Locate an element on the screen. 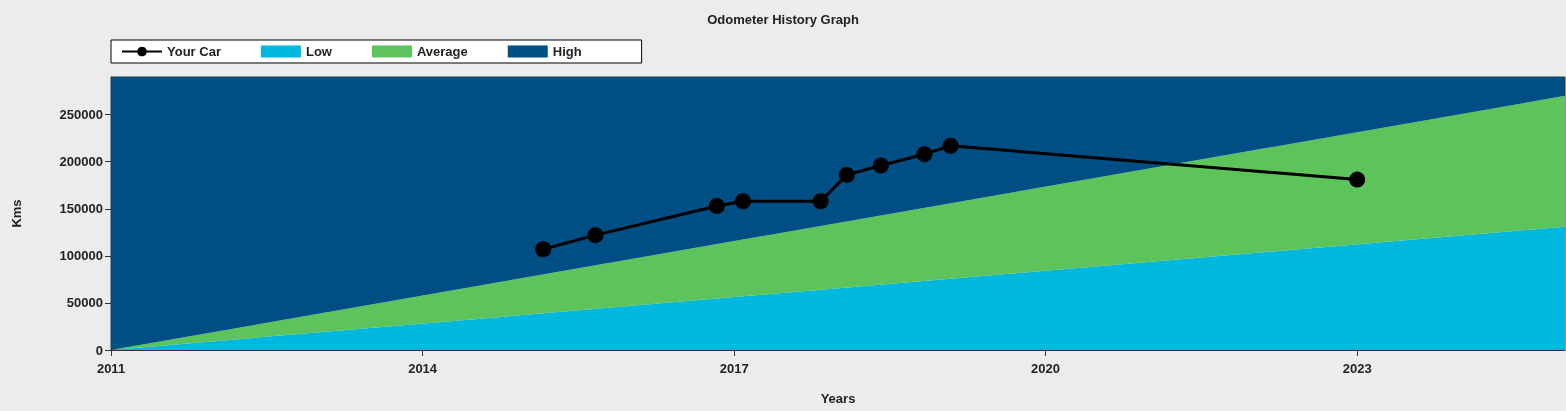 The width and height of the screenshot is (1566, 411). x-tick-label: 2011 is located at coordinates (111, 368).